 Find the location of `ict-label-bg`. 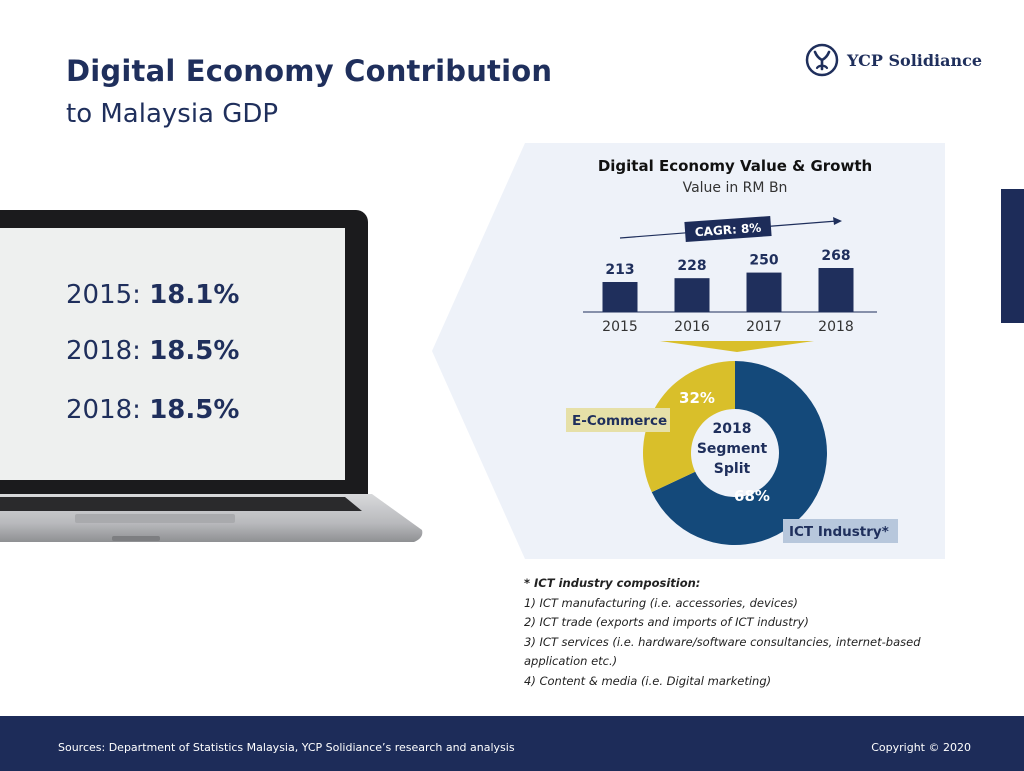

ict-label-bg is located at coordinates (840, 531).